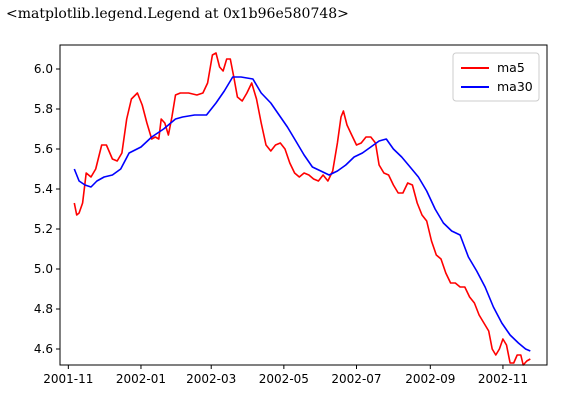  Describe the element at coordinates (68, 379) in the screenshot. I see `x-tick-label: 2001-11` at that location.